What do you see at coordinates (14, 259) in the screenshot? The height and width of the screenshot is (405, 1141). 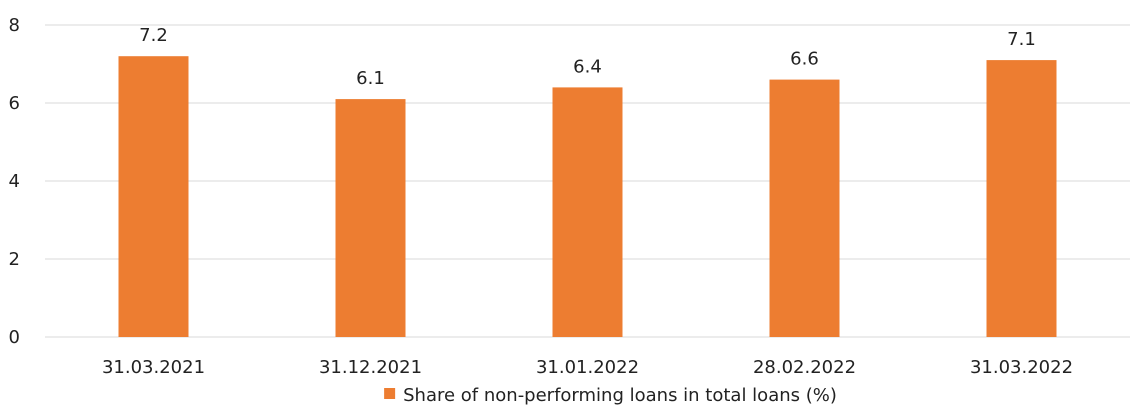 I see `y-tick-label: 2` at bounding box center [14, 259].